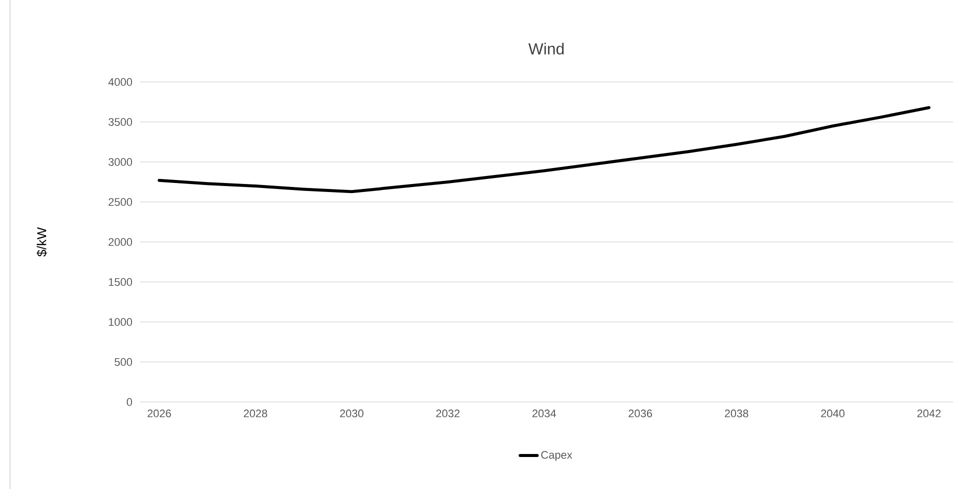 The height and width of the screenshot is (489, 966). I want to click on y-tick-label: 2500, so click(120, 202).